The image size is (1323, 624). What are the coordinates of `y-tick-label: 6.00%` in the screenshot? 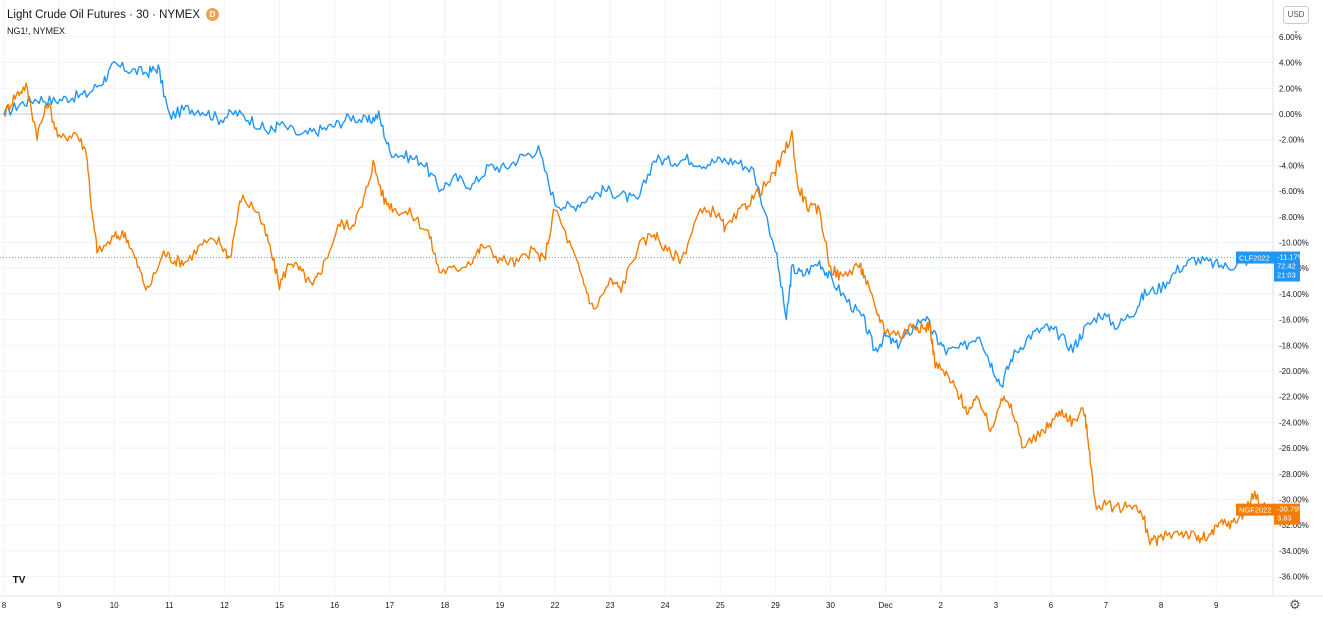 It's located at (1290, 37).